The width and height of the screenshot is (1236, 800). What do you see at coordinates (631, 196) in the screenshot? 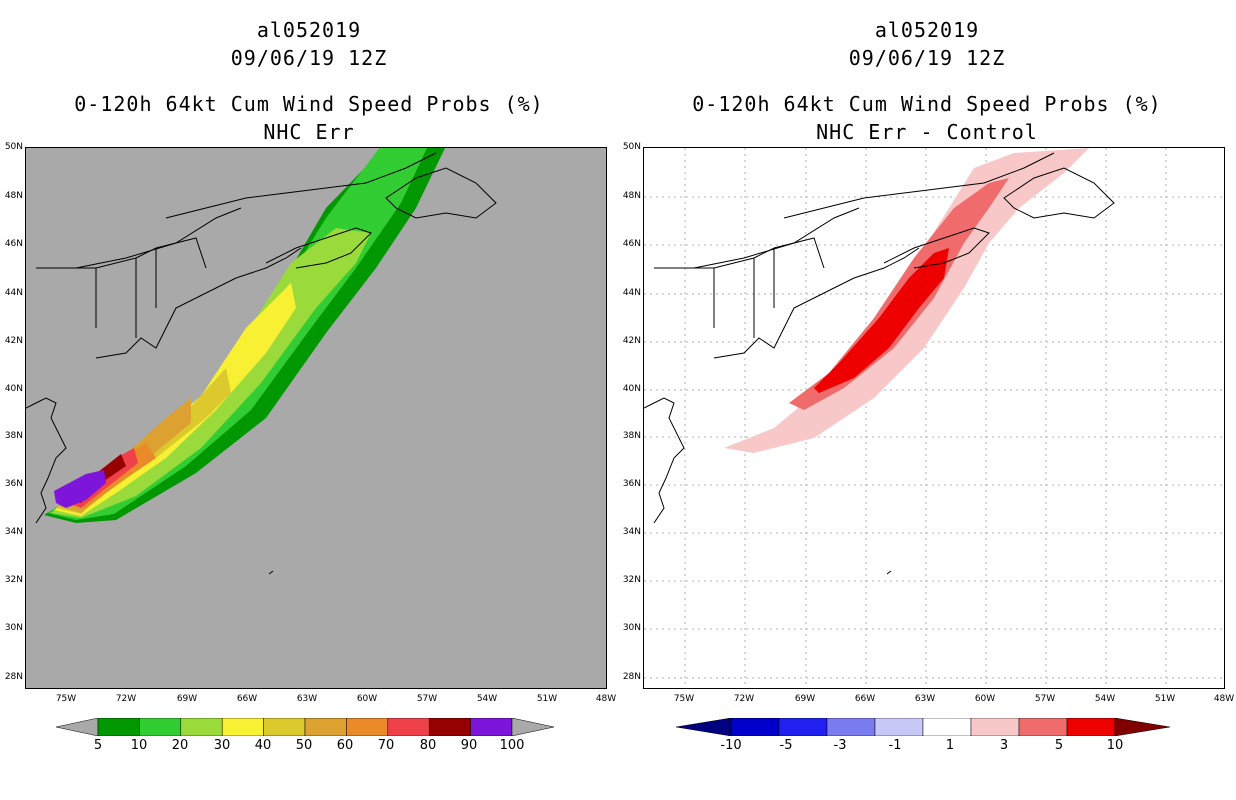
I see `lat-label: 48N` at bounding box center [631, 196].